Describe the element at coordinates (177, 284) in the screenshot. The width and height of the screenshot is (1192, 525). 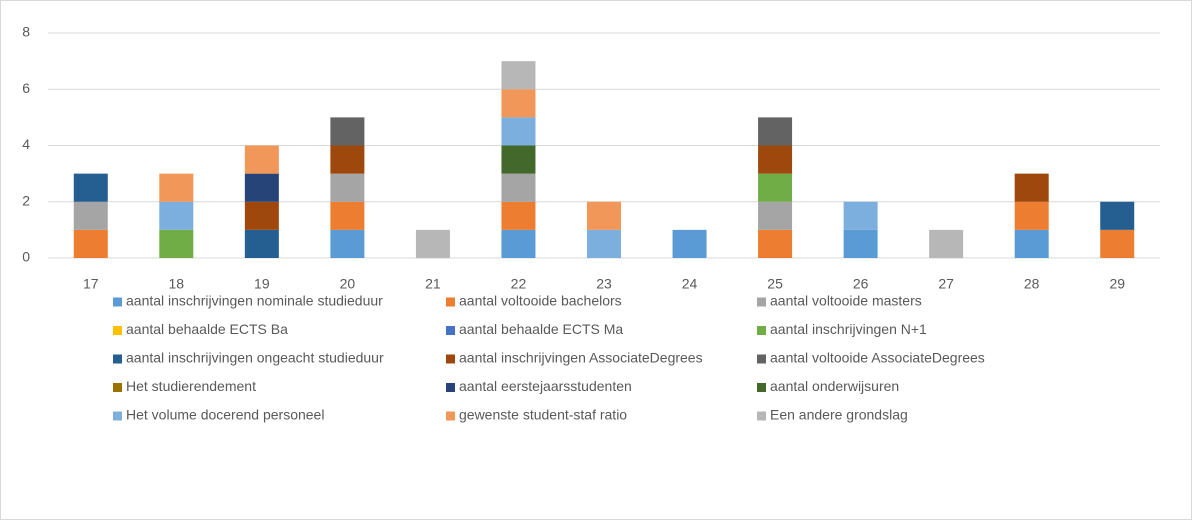
I see `x-tick-label: 18` at that location.